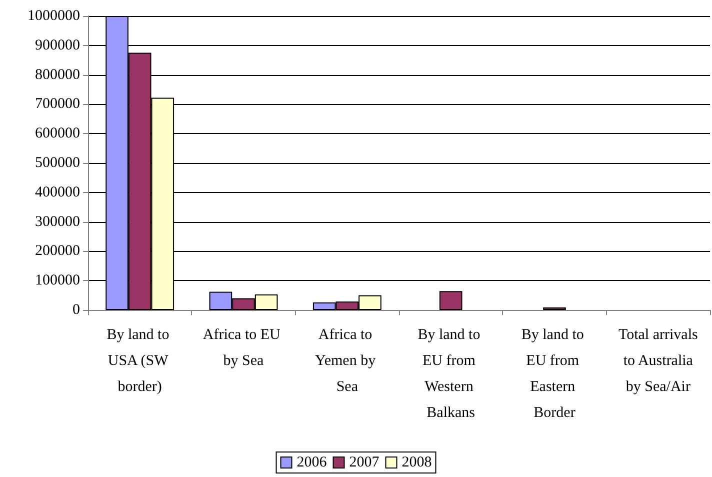 The image size is (712, 477). Describe the element at coordinates (312, 462) in the screenshot. I see `legend-label: 2006` at that location.